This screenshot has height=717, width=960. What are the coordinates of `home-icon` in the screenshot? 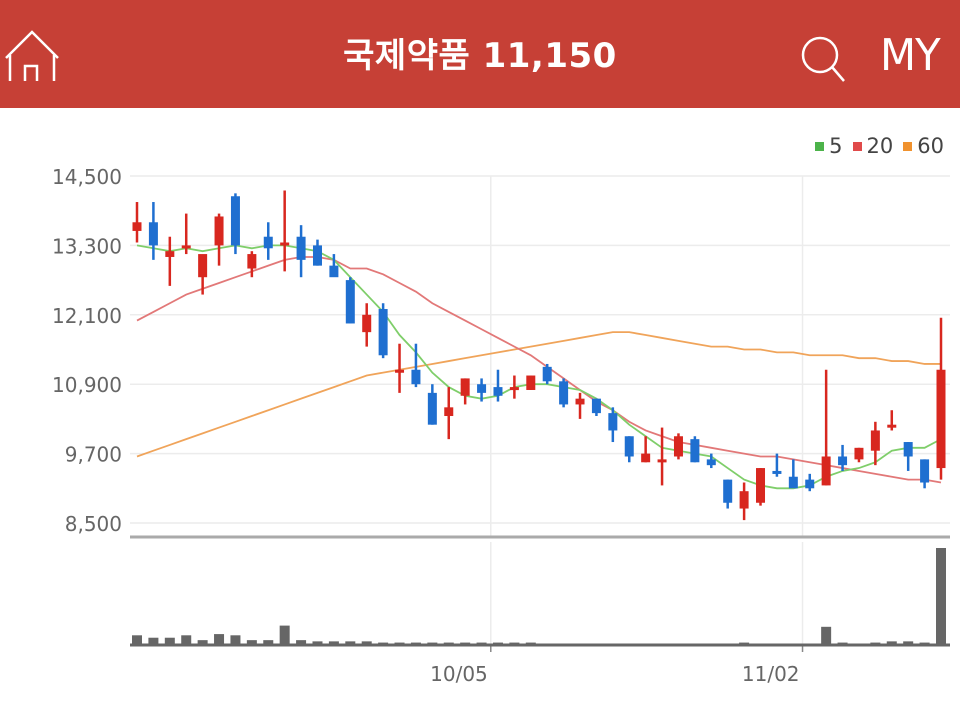 It's located at (32, 55).